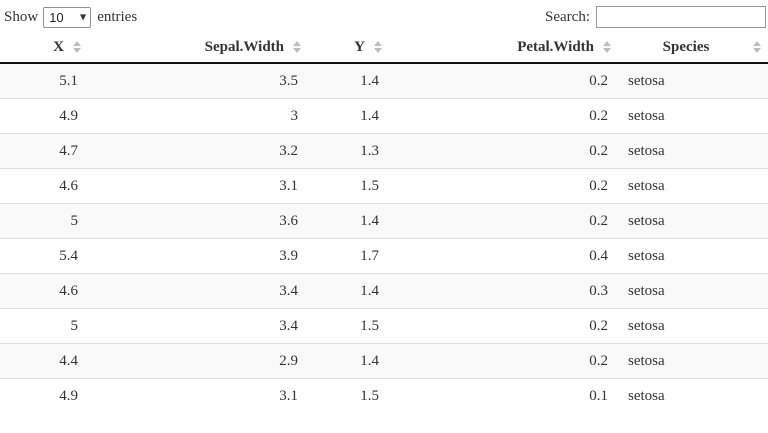  I want to click on column-header-label: X, so click(58, 47).